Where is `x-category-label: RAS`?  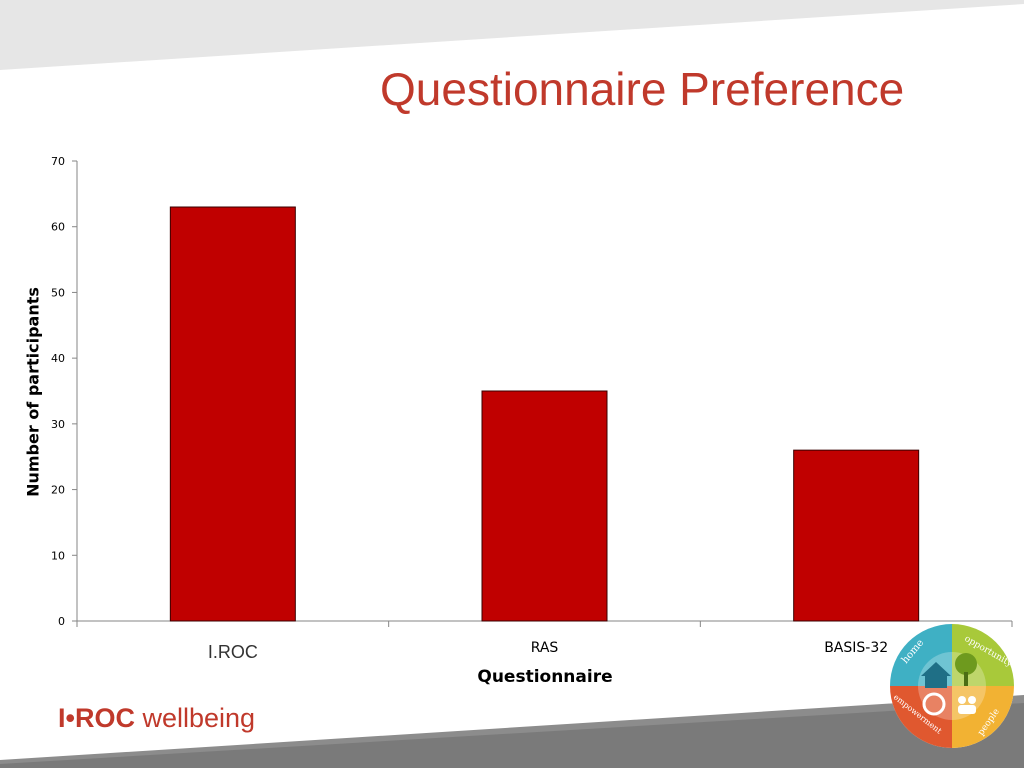
x-category-label: RAS is located at coordinates (545, 648).